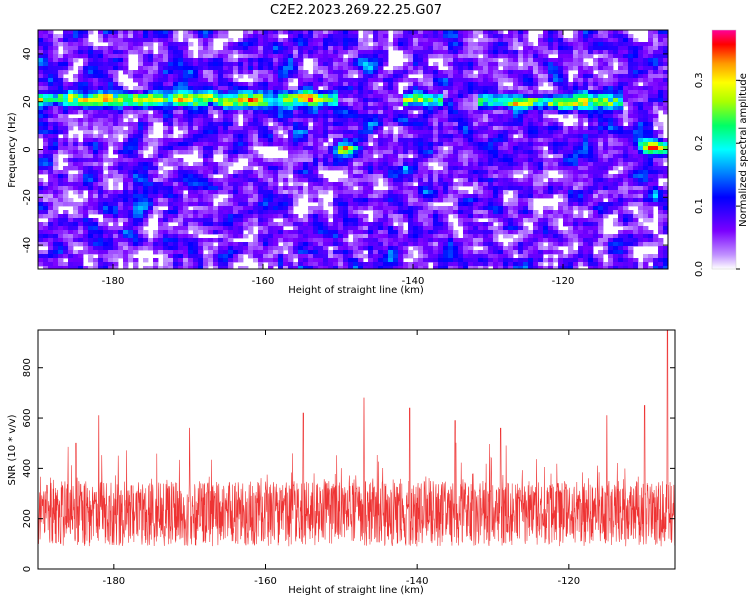 This screenshot has width=750, height=600. What do you see at coordinates (421, 100) in the screenshot?
I see `heat-cell-2041` at bounding box center [421, 100].